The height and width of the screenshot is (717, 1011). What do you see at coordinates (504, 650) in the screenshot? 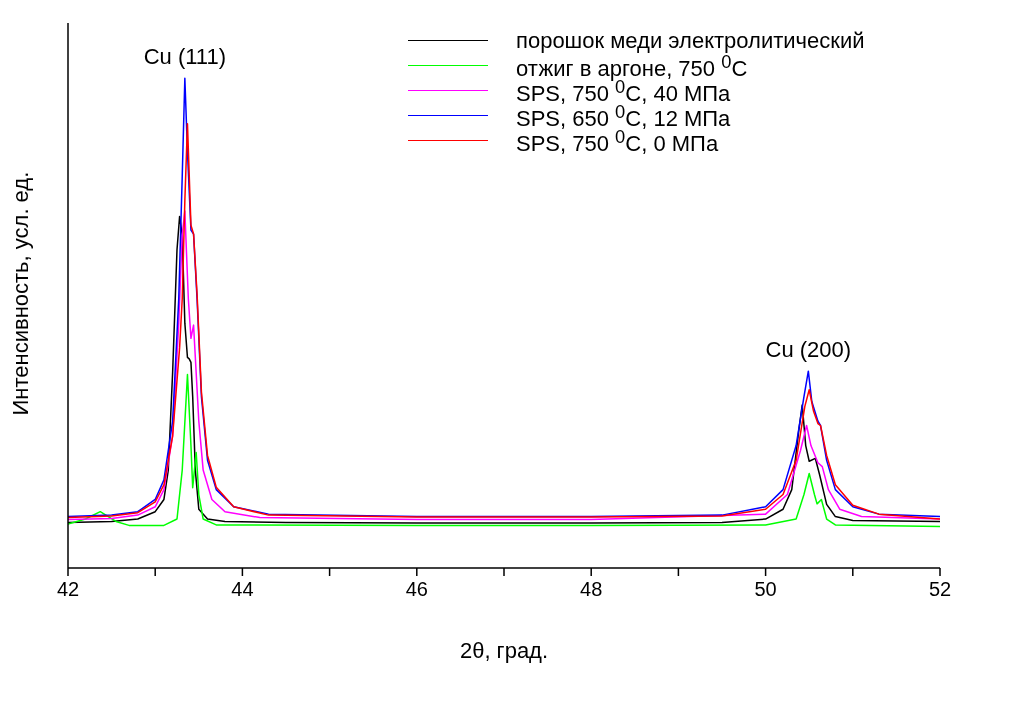
I see `x-axis-title: 2θ, град.` at bounding box center [504, 650].